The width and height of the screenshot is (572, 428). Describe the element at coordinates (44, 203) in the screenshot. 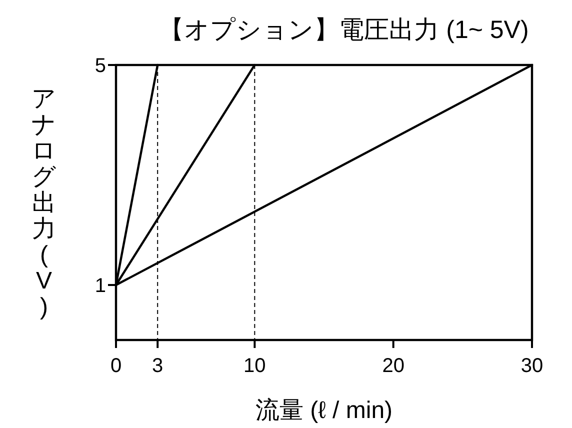

I see `text: アナログ出力(V)` at that location.